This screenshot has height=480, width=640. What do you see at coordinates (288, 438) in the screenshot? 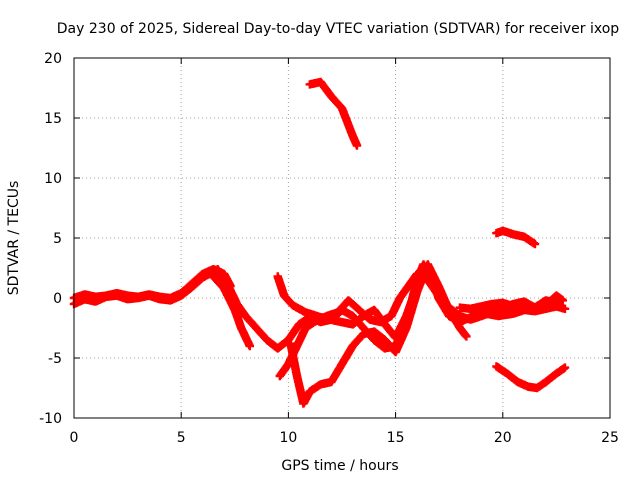
I see `x-tick-label: 10` at bounding box center [288, 438].